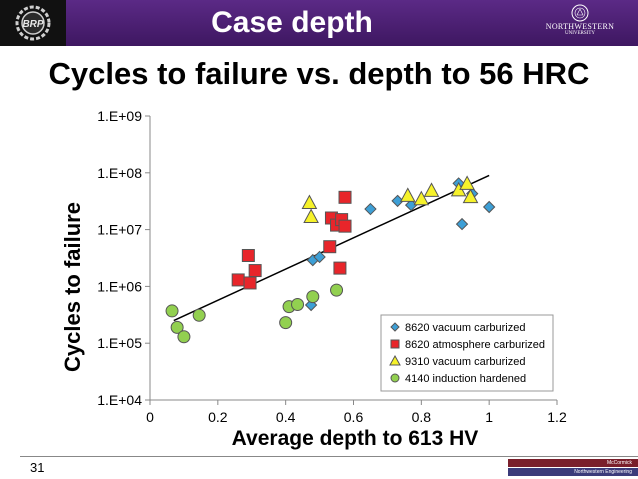  Describe the element at coordinates (37, 467) in the screenshot. I see `page-number: 31` at that location.